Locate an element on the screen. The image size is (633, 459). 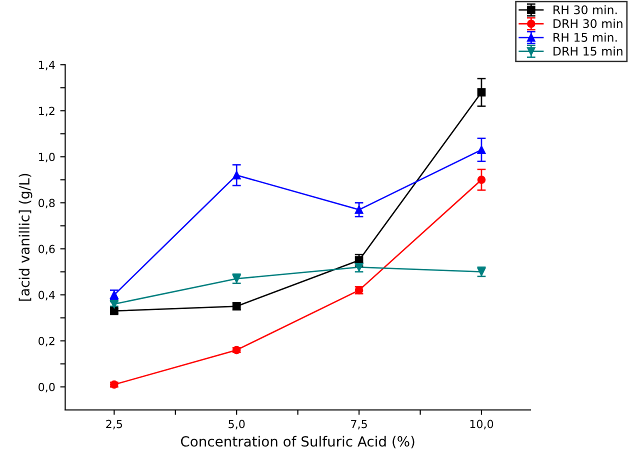
y-tick-label: 0,2 is located at coordinates (46, 341).